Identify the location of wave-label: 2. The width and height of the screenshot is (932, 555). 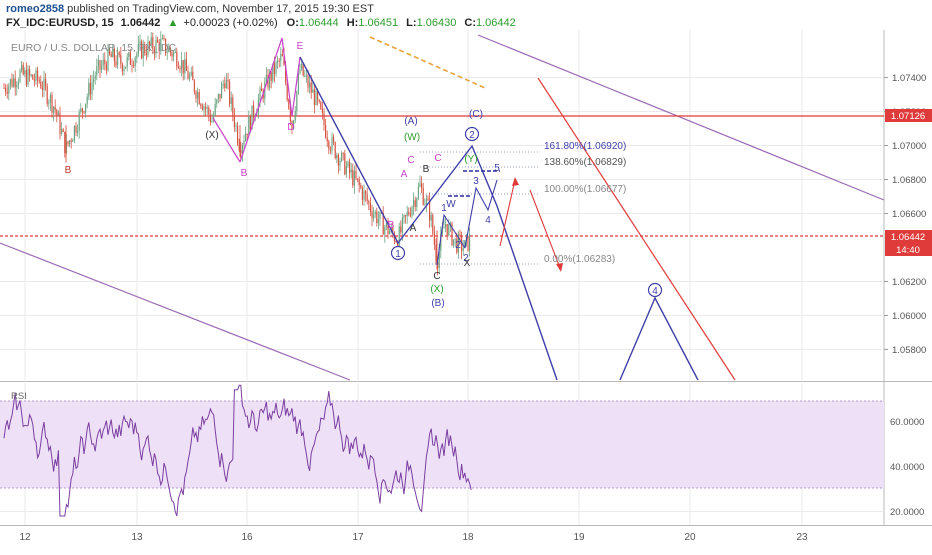
(458, 245).